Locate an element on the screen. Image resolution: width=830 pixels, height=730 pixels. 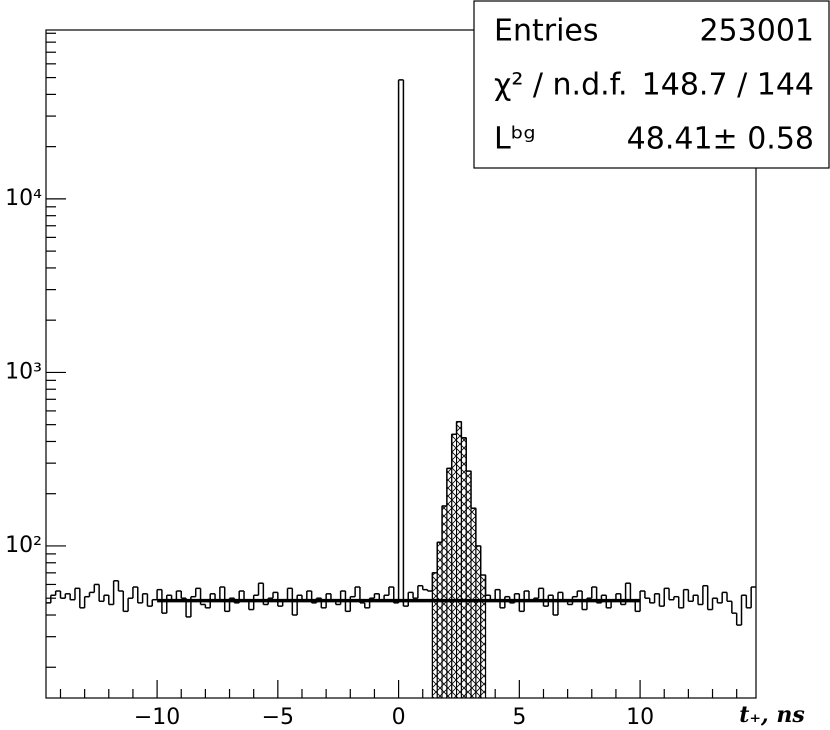
y-tick-label: 10³ is located at coordinates (23, 371).